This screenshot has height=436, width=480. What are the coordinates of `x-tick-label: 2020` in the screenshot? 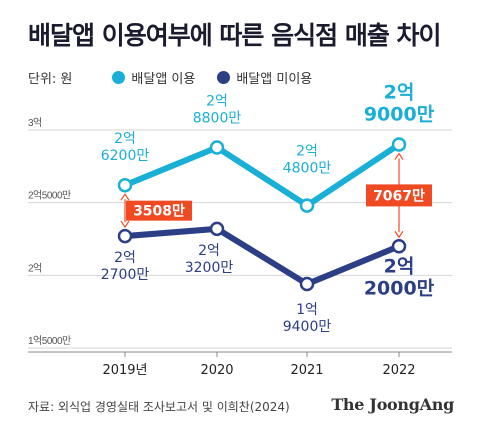 It's located at (216, 370).